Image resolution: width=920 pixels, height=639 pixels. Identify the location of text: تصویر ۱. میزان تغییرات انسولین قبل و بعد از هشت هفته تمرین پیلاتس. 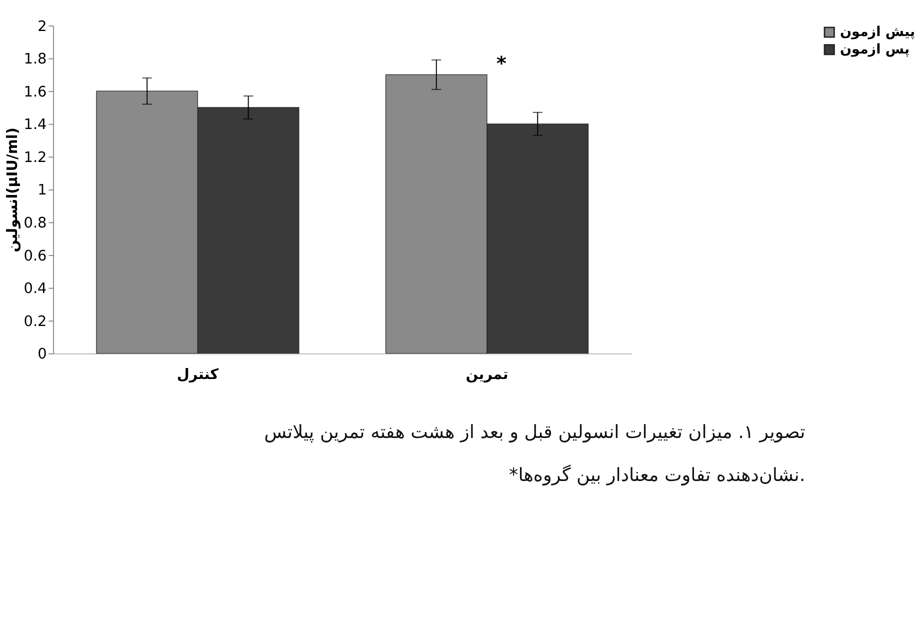
(535, 432).